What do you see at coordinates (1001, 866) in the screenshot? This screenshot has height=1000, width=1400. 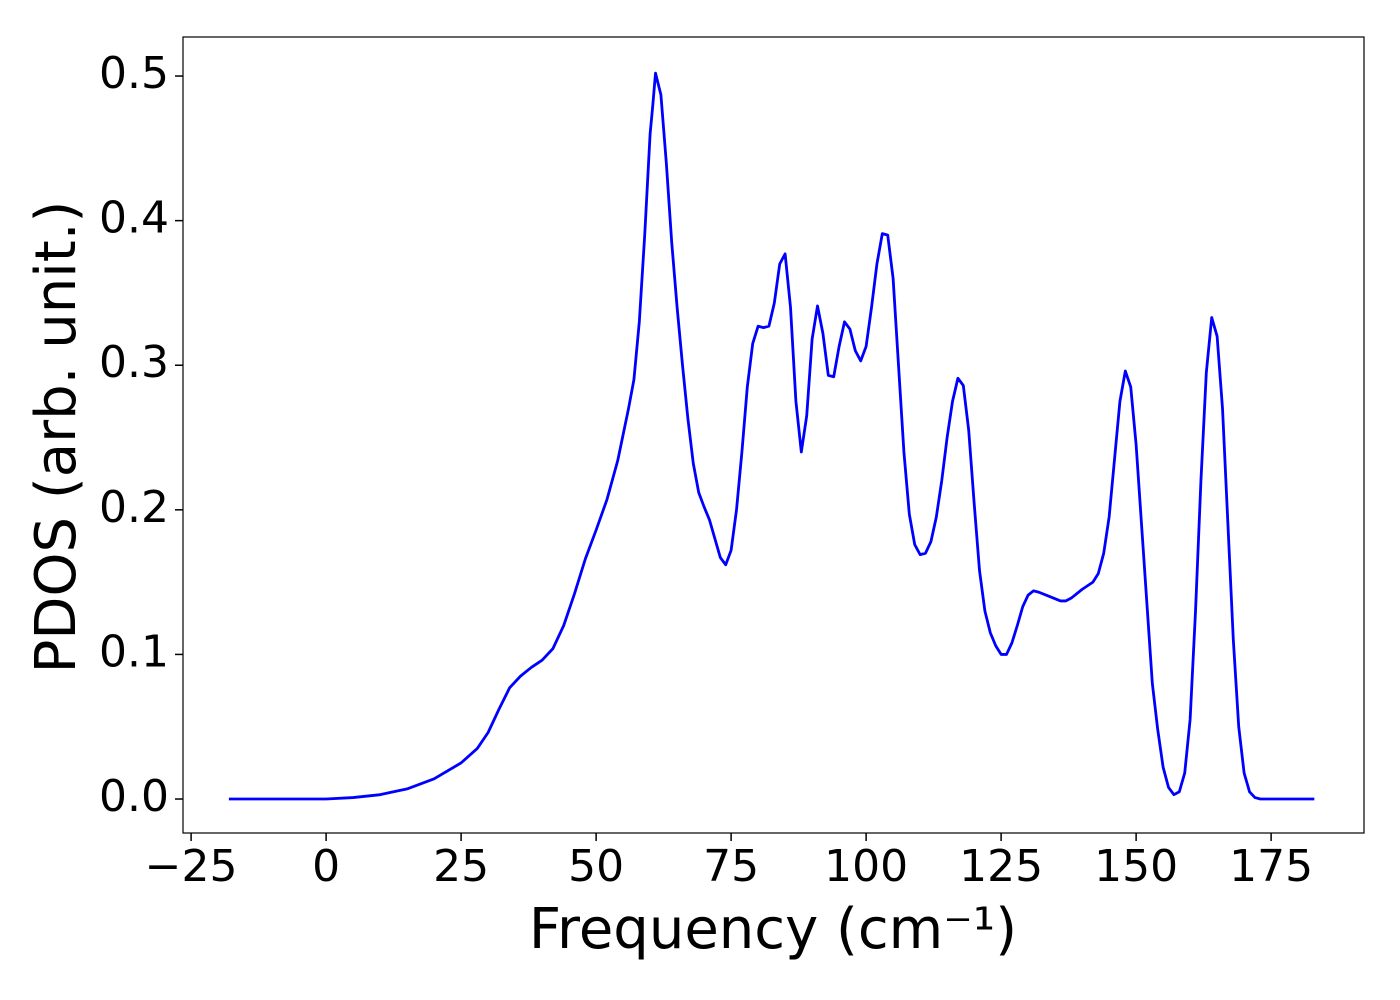 I see `x-tick-label: 125` at bounding box center [1001, 866].